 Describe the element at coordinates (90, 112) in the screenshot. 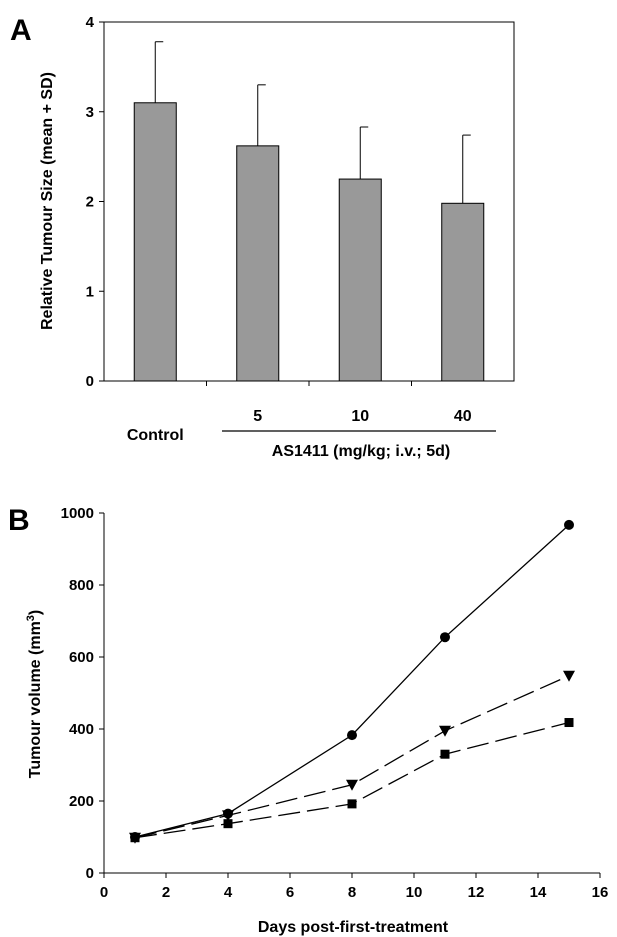

I see `panel-a-y-tick-label: 3` at that location.